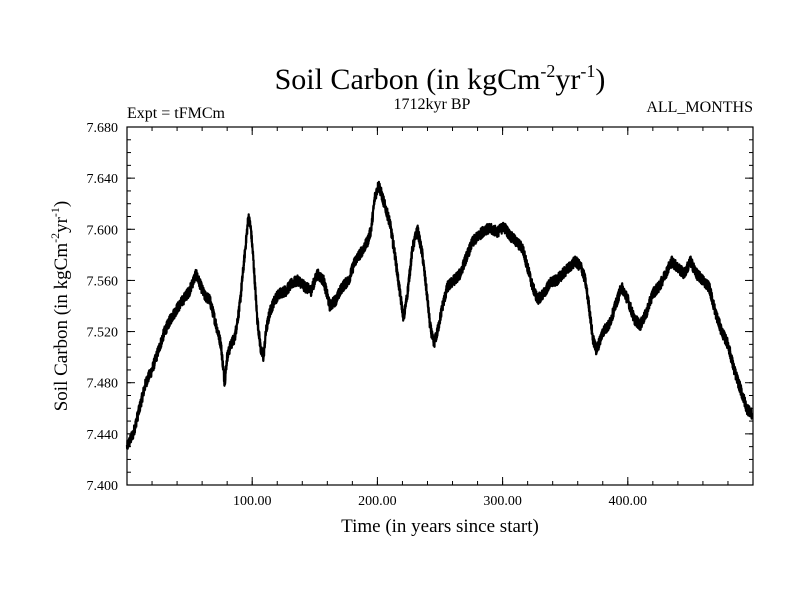  Describe the element at coordinates (55, 212) in the screenshot. I see `y-label-sup2: -1` at that location.